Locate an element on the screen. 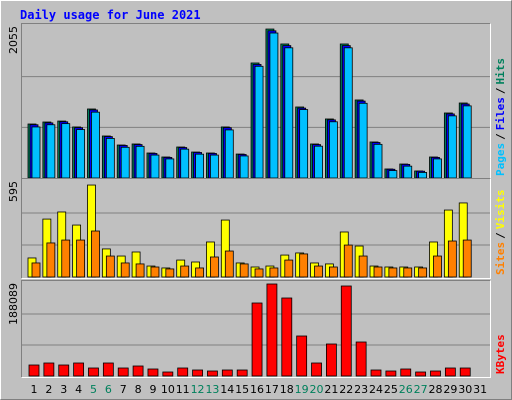  x-tick-label: 19 is located at coordinates (302, 389).